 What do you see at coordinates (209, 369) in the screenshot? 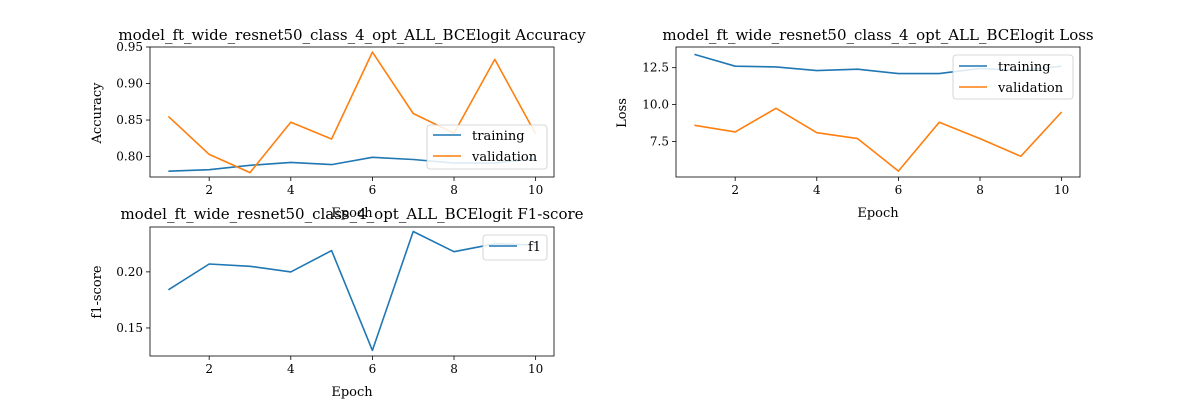
I see `f1-x-tick-label: 2` at bounding box center [209, 369].